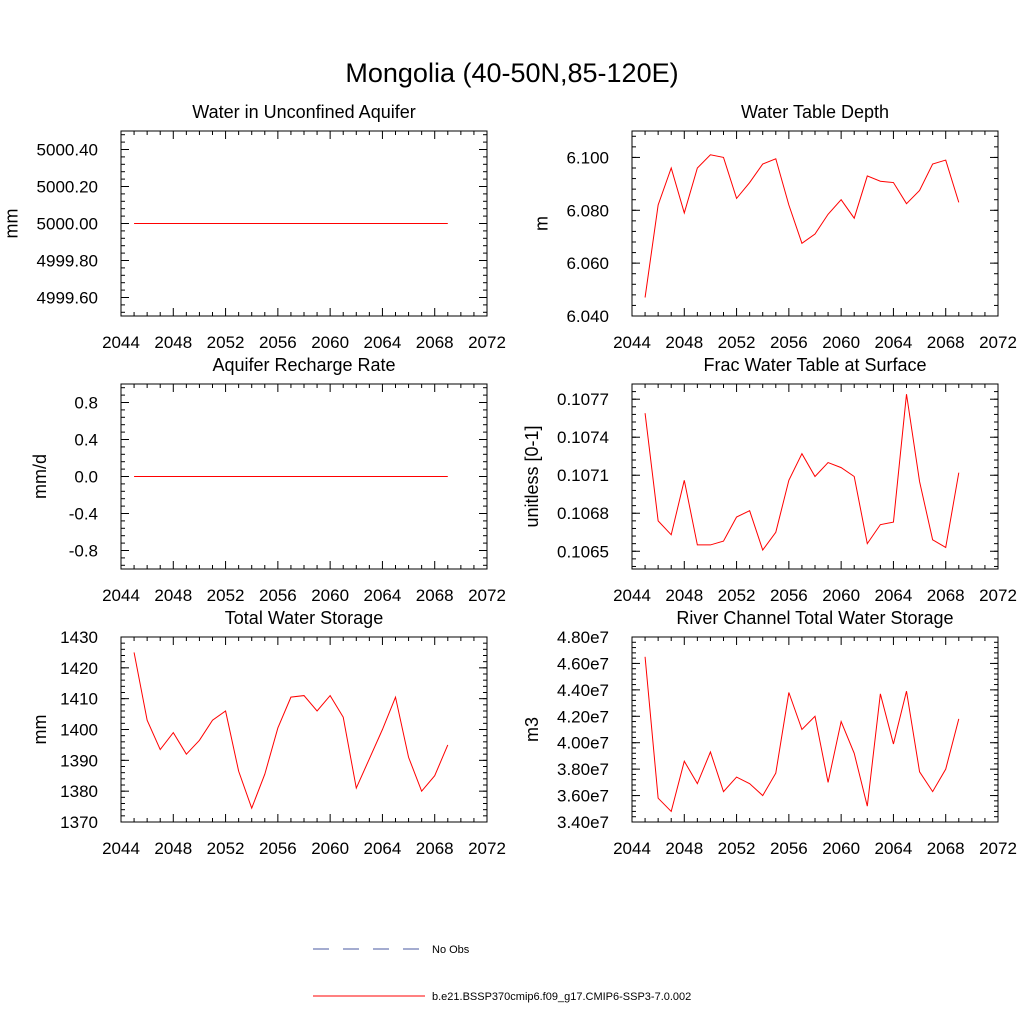 The width and height of the screenshot is (1024, 1024). Describe the element at coordinates (67, 261) in the screenshot. I see `y-tick-label: 4999.80` at that location.